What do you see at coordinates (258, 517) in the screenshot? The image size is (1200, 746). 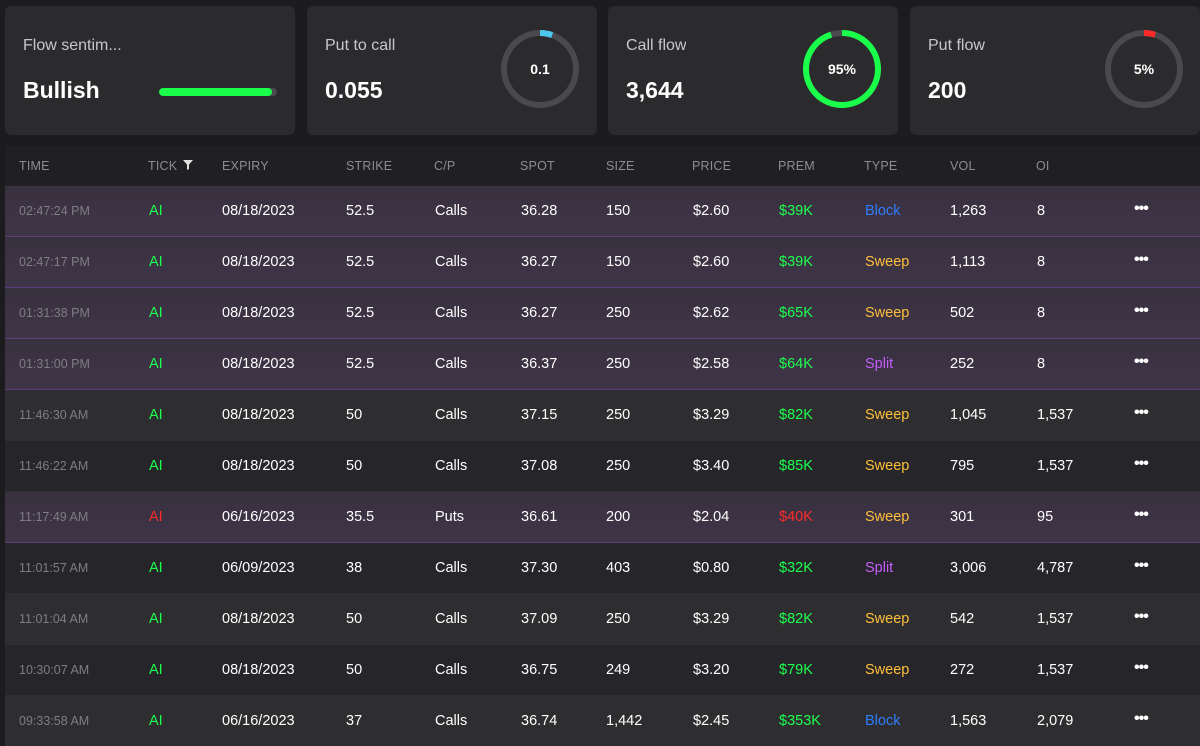 I see `cell-expiry: 06/16/2023` at bounding box center [258, 517].